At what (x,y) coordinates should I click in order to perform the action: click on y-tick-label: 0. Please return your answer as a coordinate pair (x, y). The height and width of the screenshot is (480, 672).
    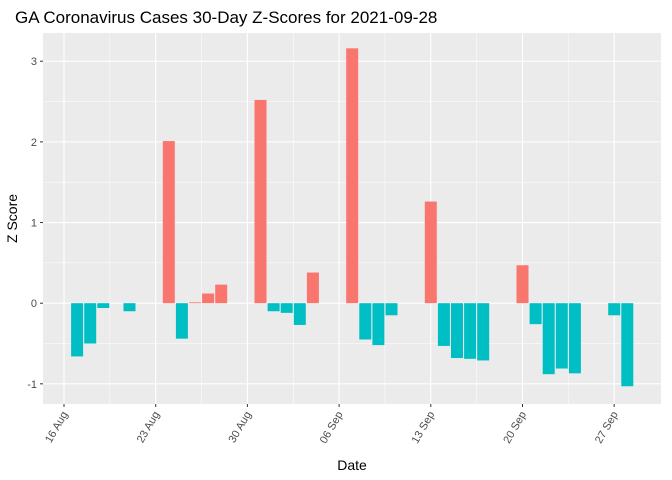
    Looking at the image, I should click on (34, 304).